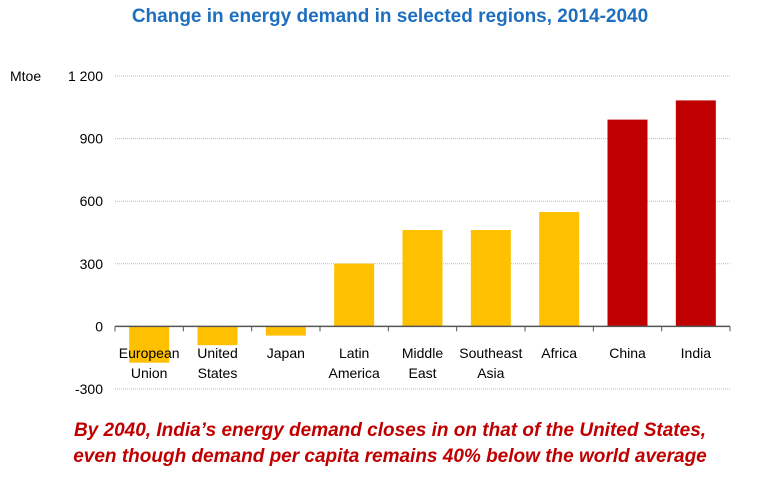 The height and width of the screenshot is (480, 780). I want to click on y-tick-label: 300, so click(92, 264).